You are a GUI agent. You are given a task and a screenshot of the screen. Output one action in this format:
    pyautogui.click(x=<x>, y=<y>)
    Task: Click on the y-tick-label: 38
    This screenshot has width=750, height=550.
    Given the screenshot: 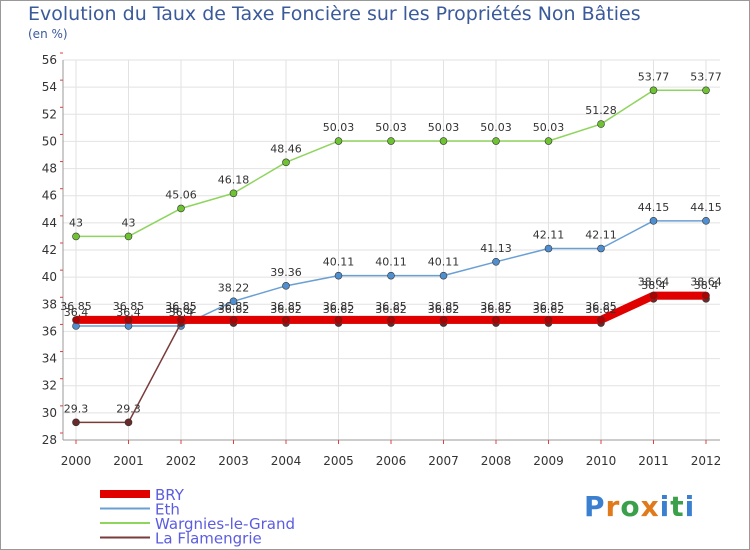 What is the action you would take?
    pyautogui.click(x=49, y=304)
    